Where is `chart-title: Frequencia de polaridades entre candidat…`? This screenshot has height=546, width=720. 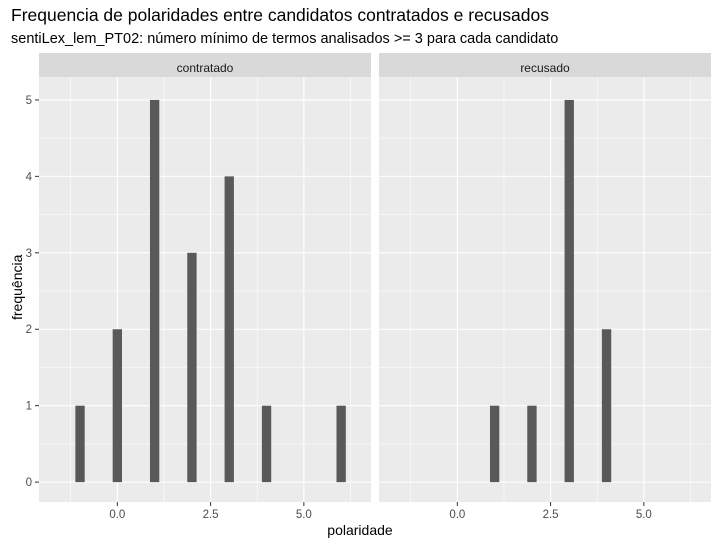
chart-title: Frequencia de polaridades entre candidat… is located at coordinates (280, 15).